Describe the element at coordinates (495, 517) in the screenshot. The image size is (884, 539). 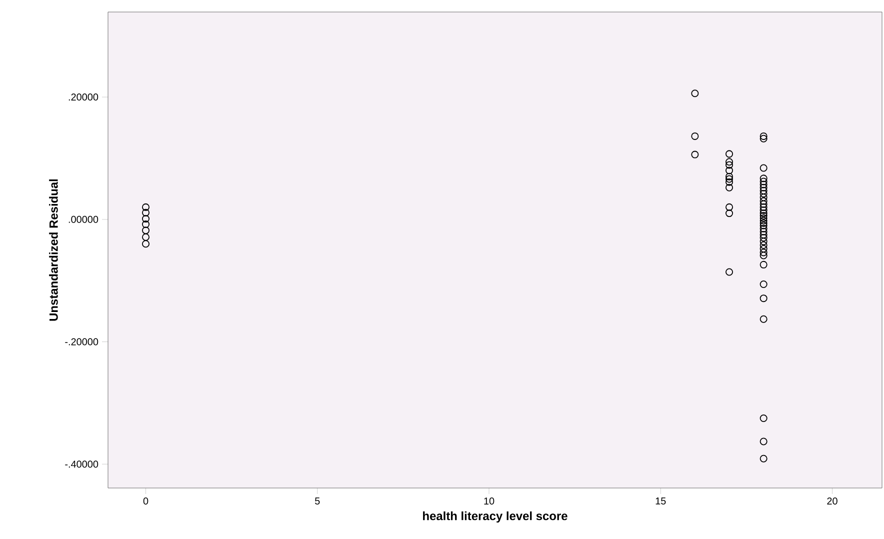
I see `x-axis-title: health literacy level score` at that location.